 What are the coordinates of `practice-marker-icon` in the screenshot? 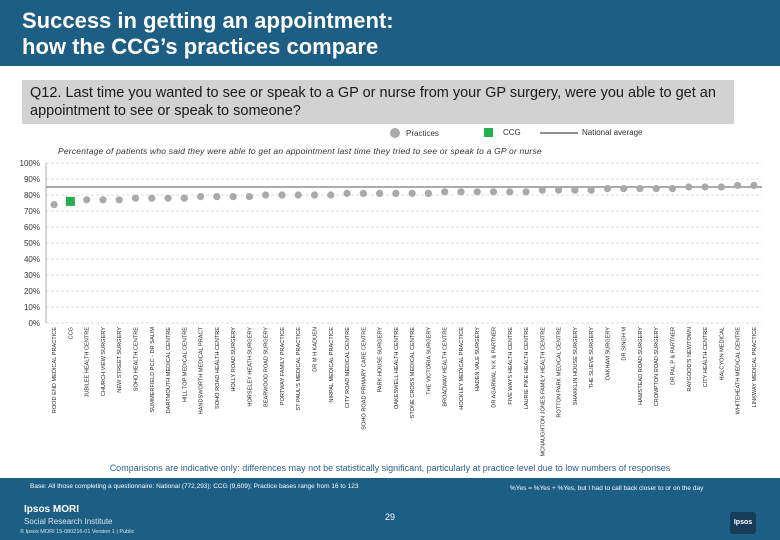 It's located at (395, 133).